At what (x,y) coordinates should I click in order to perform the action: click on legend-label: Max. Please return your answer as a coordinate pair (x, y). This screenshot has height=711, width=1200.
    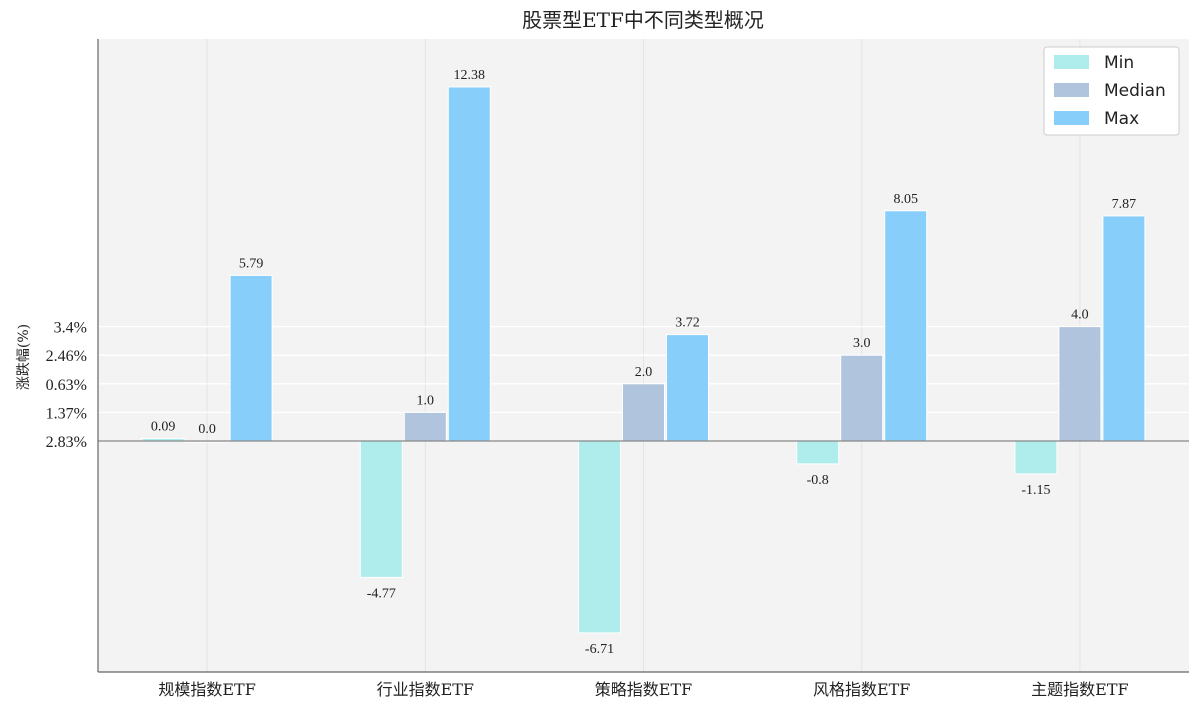
    Looking at the image, I should click on (1121, 119).